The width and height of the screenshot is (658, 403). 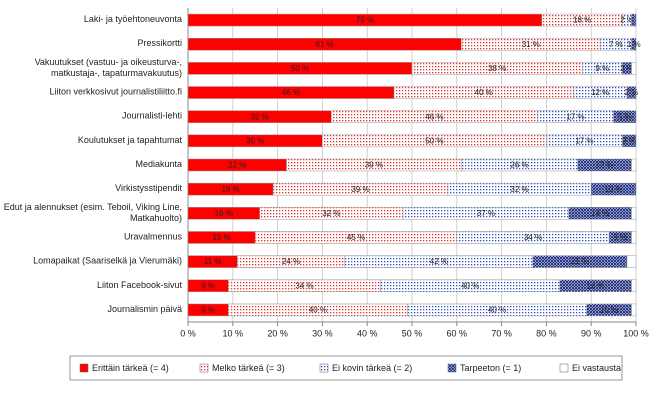 I want to click on x-tick-label: 20 %, so click(x=277, y=333).